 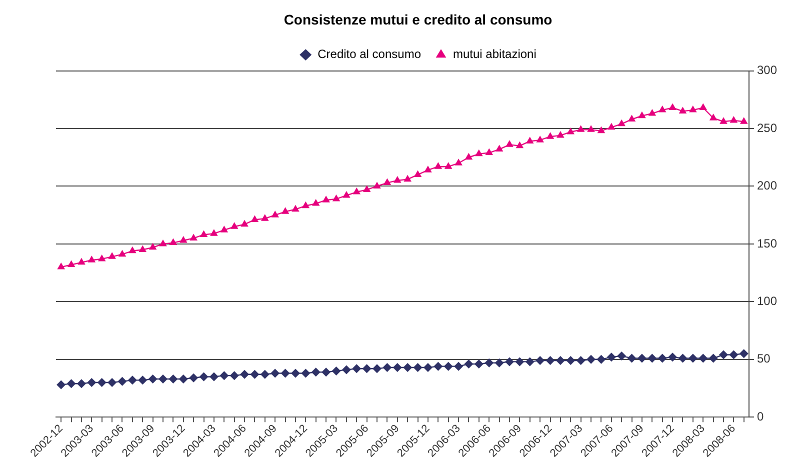 What do you see at coordinates (767, 243) in the screenshot?
I see `y-tick-label: 150` at bounding box center [767, 243].